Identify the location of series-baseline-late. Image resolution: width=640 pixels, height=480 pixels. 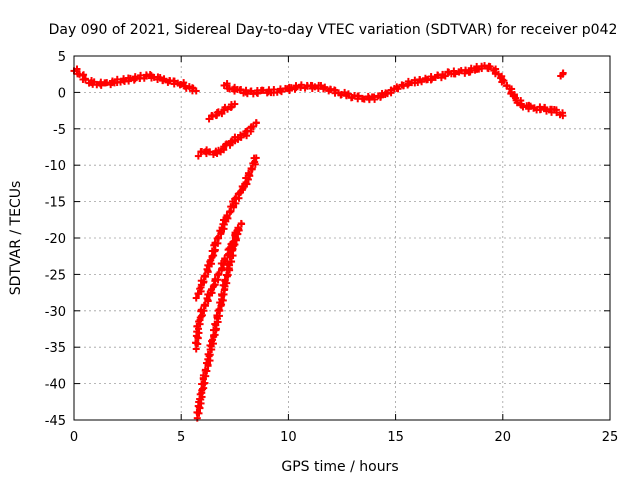
(393, 91).